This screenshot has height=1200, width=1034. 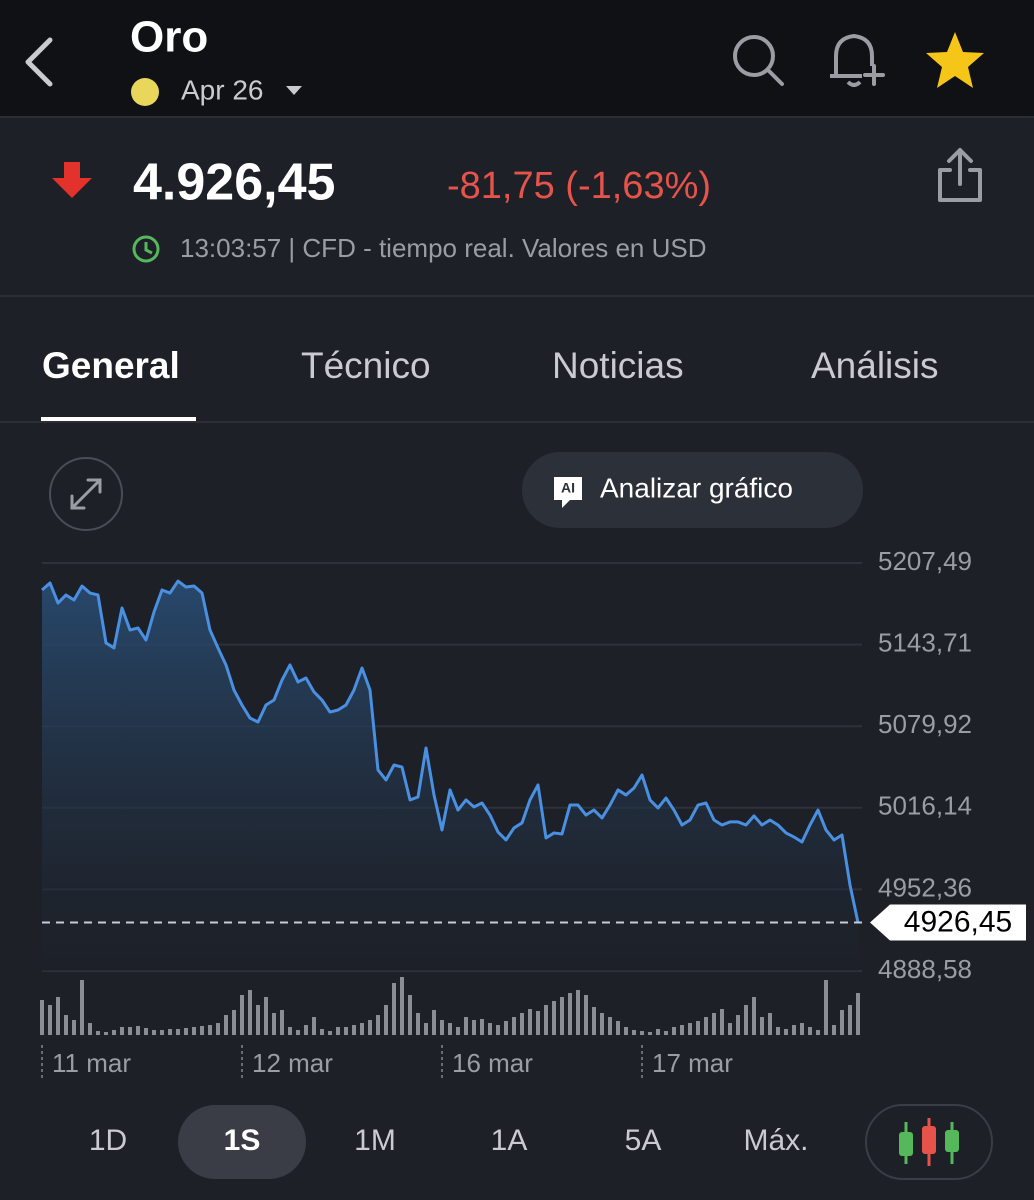 I want to click on y-tick-label: 5079,92, so click(x=925, y=724).